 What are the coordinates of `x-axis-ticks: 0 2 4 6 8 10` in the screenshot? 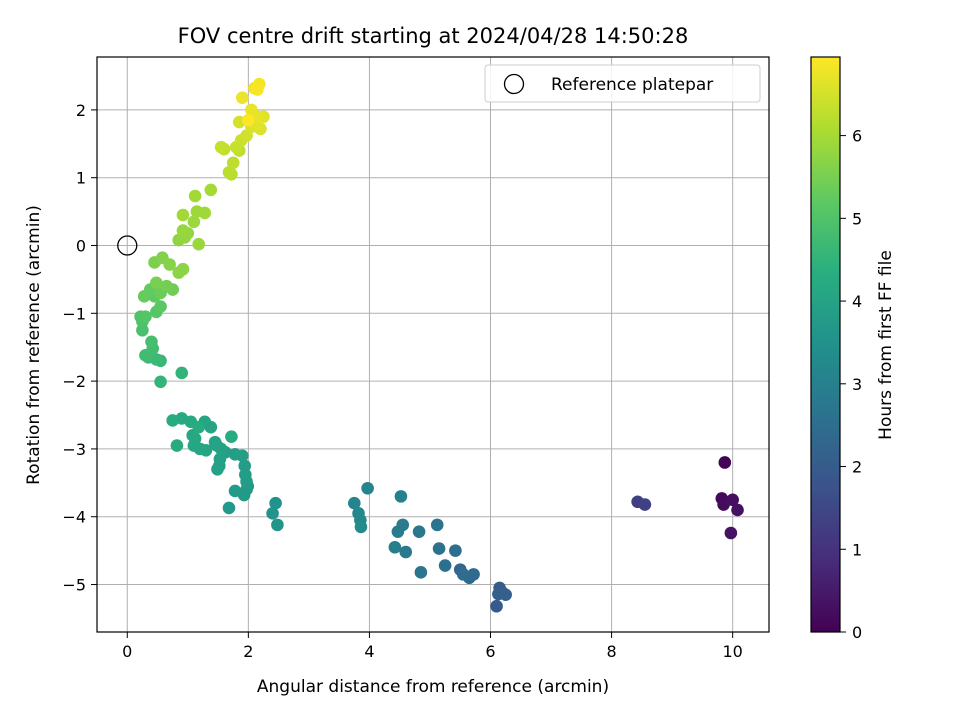 It's located at (432, 646).